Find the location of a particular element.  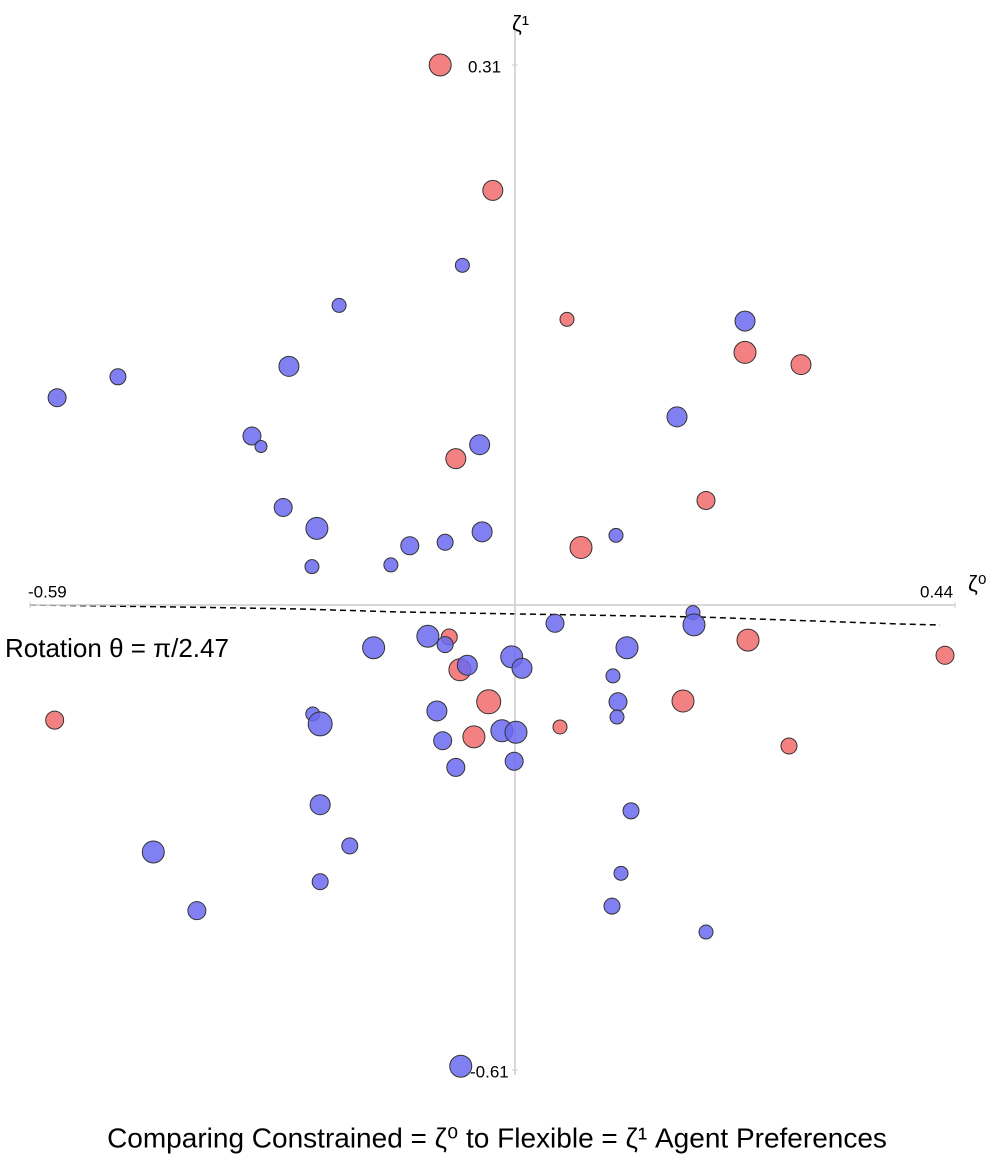

y-tick-label: 0.31 is located at coordinates (484, 66).